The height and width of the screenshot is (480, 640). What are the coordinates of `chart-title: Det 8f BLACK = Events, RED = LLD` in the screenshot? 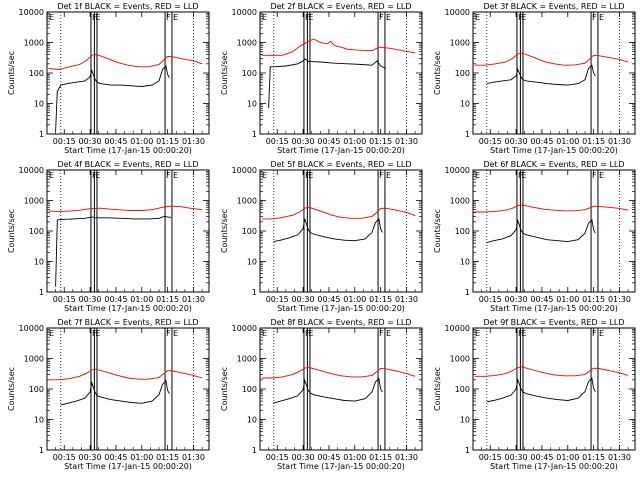 It's located at (340, 322).